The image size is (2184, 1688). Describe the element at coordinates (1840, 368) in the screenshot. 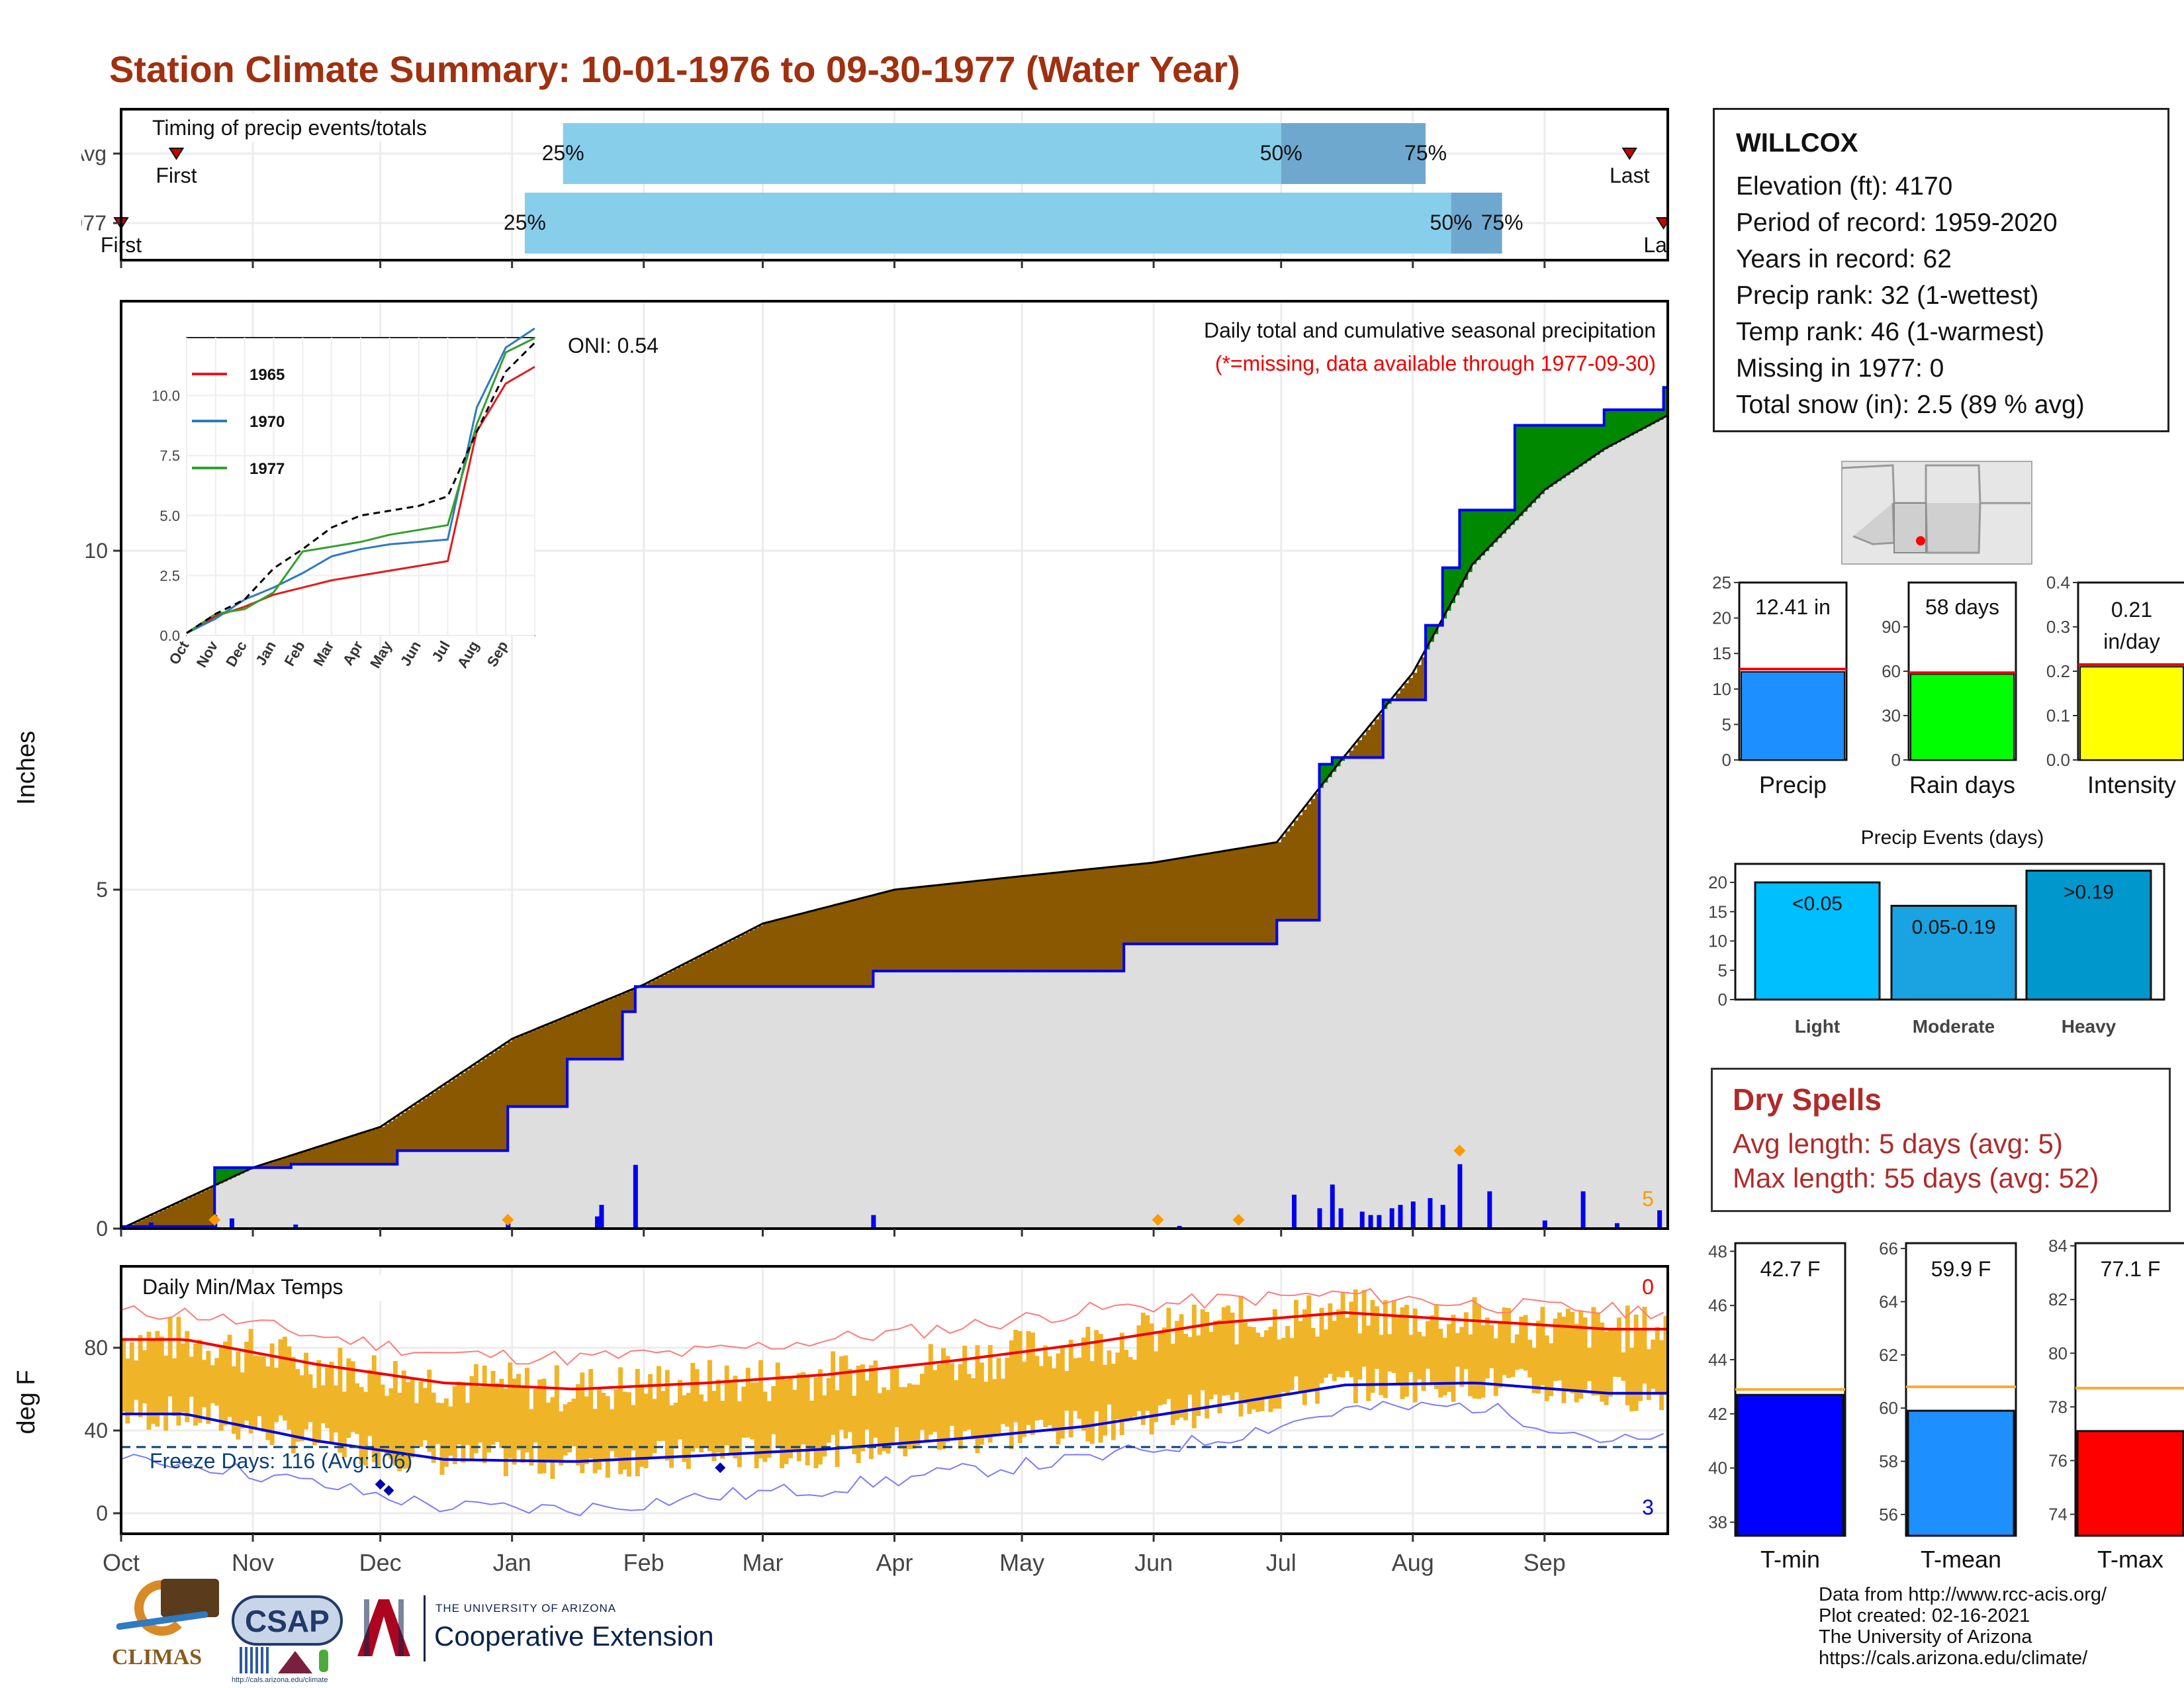

I see `station-missing: Missing in 1977: 0` at that location.